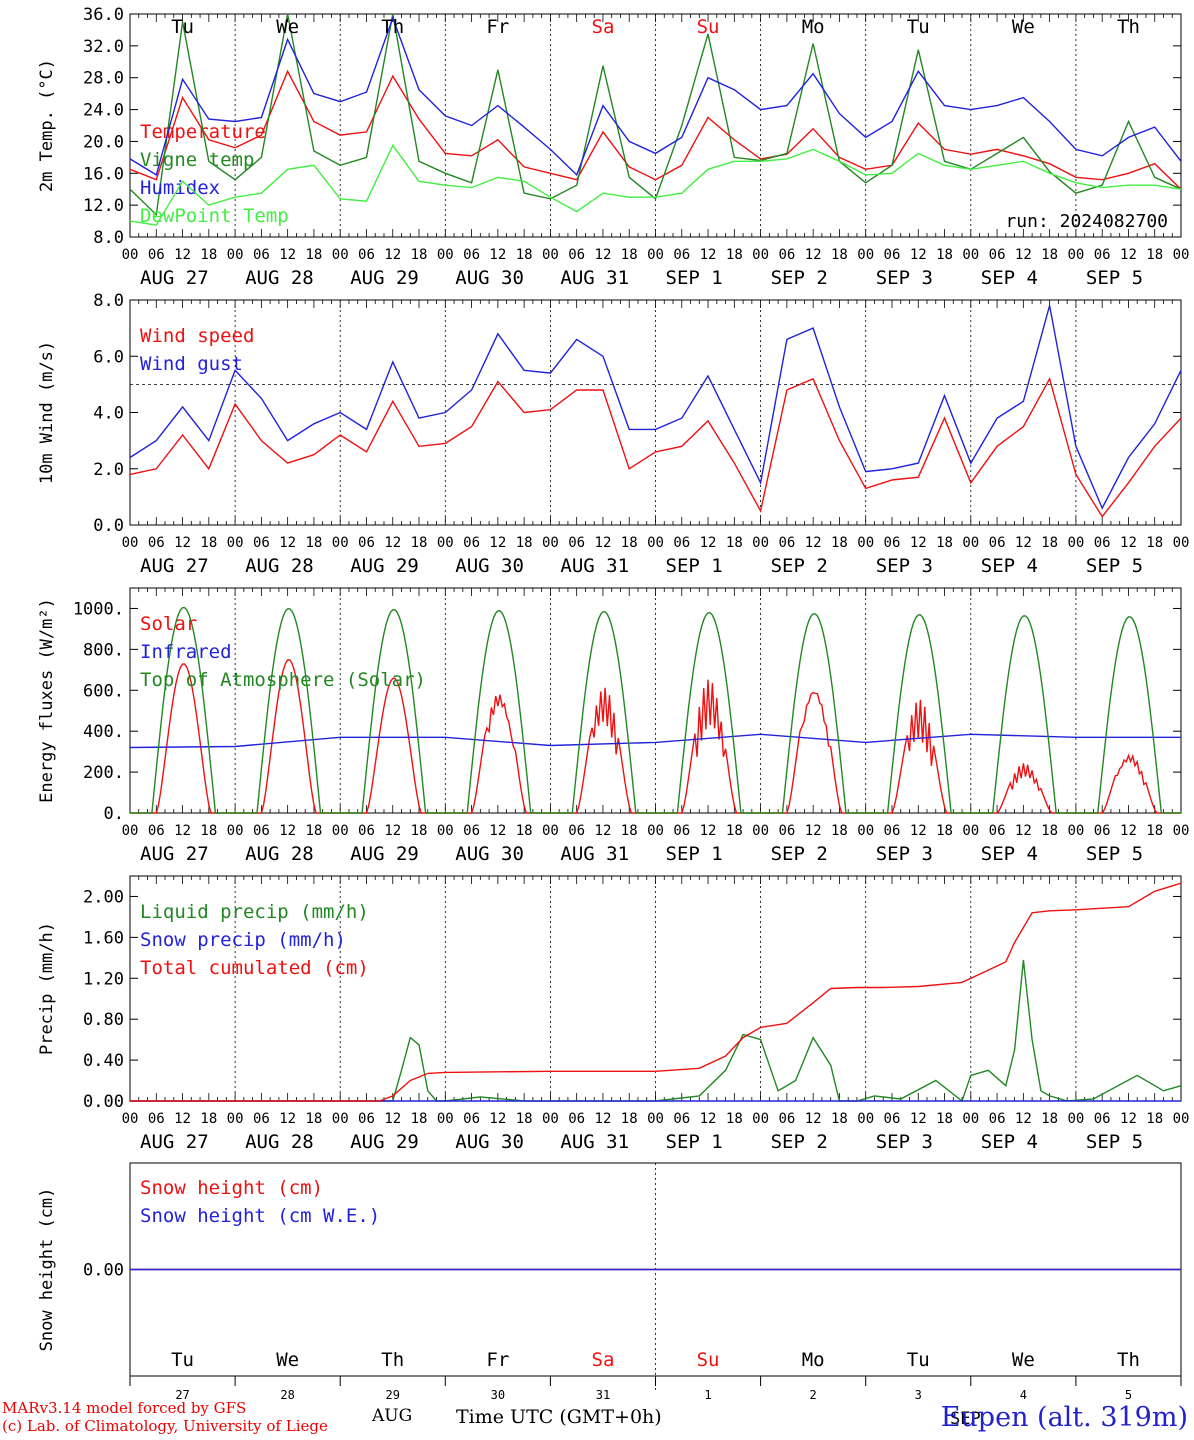 The height and width of the screenshot is (1440, 1194). What do you see at coordinates (174, 1142) in the screenshot?
I see `date-label: AUG 27` at bounding box center [174, 1142].